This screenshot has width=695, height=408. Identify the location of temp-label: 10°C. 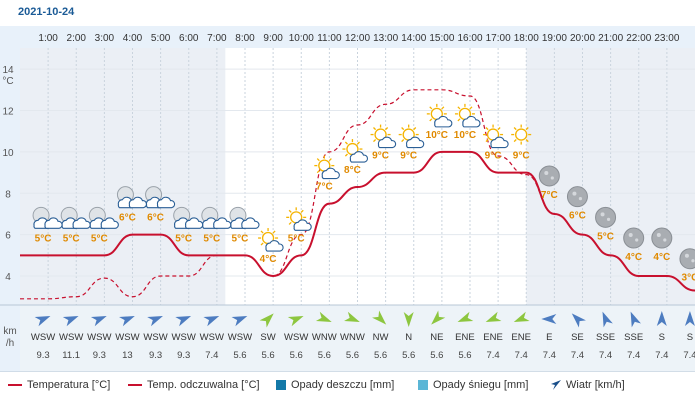
(465, 135).